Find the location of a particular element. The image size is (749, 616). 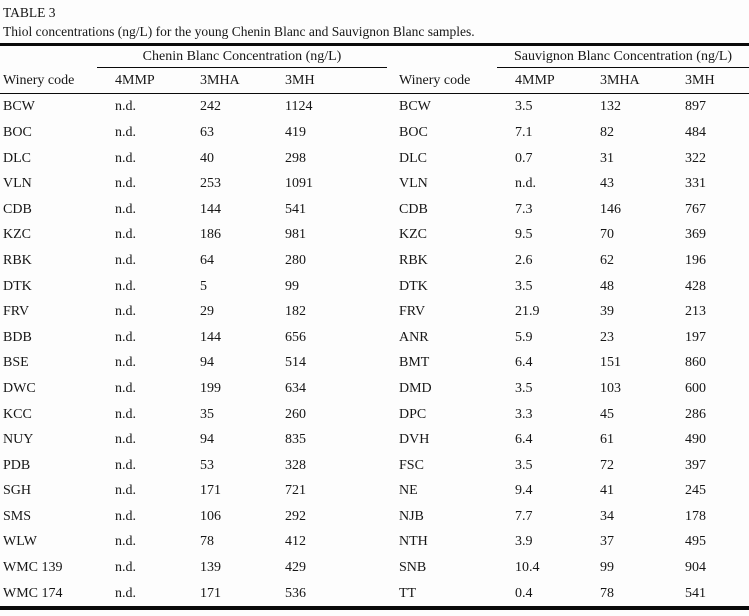

concentration-value-cell: 39 is located at coordinates (607, 312).